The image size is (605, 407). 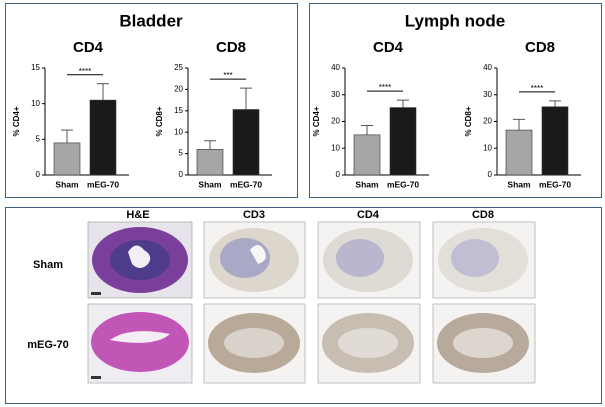 I want to click on column-header: H&E, so click(x=137, y=215).